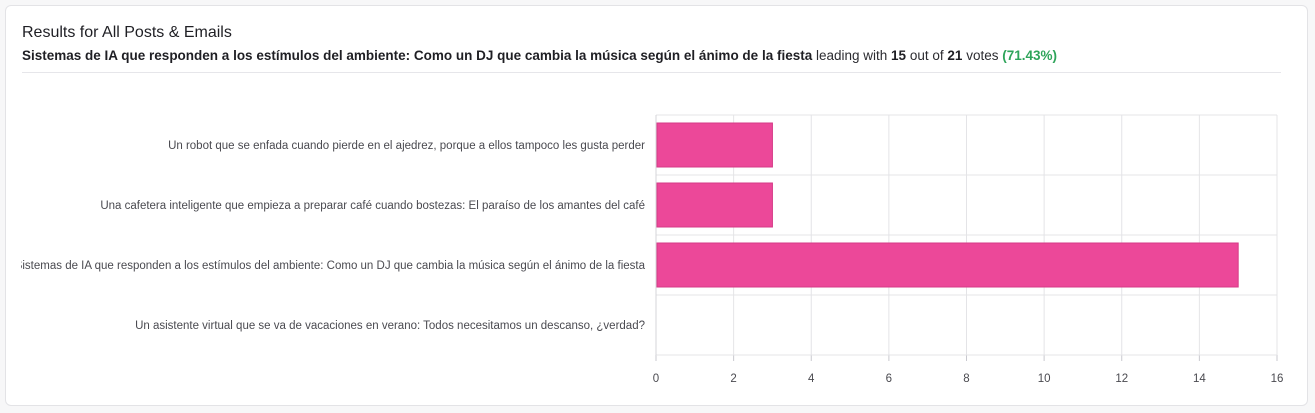 The width and height of the screenshot is (1315, 413). I want to click on x-tick-label: 6, so click(889, 379).